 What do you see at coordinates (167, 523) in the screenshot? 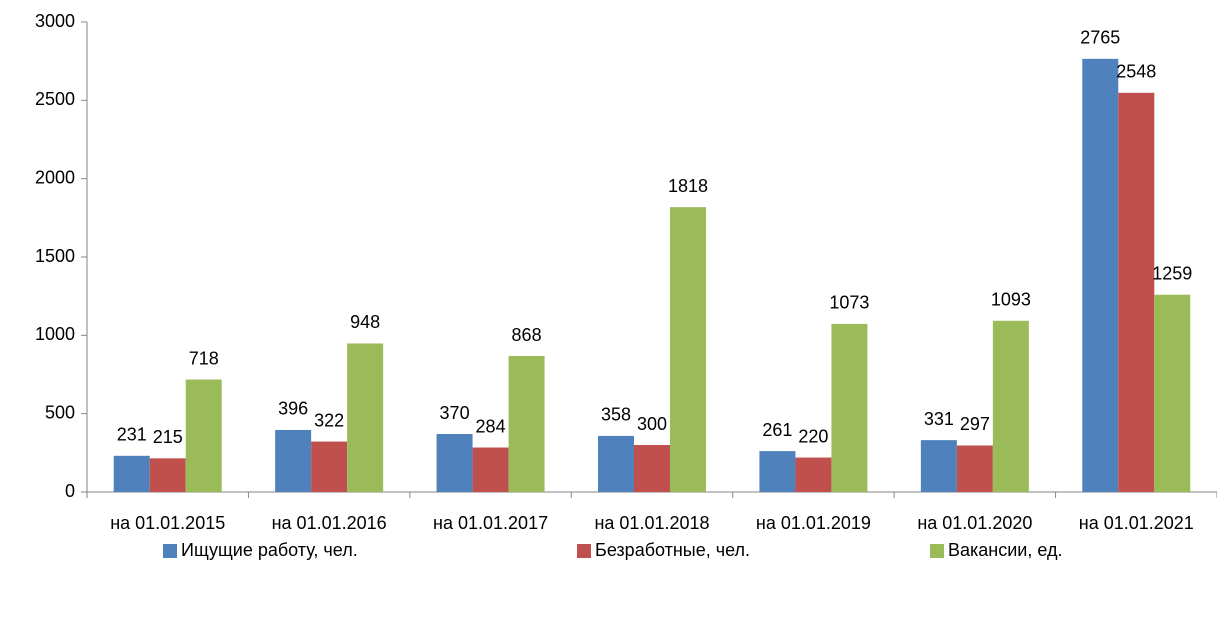
I see `x-tick-label: на 01.01.2015` at bounding box center [167, 523].